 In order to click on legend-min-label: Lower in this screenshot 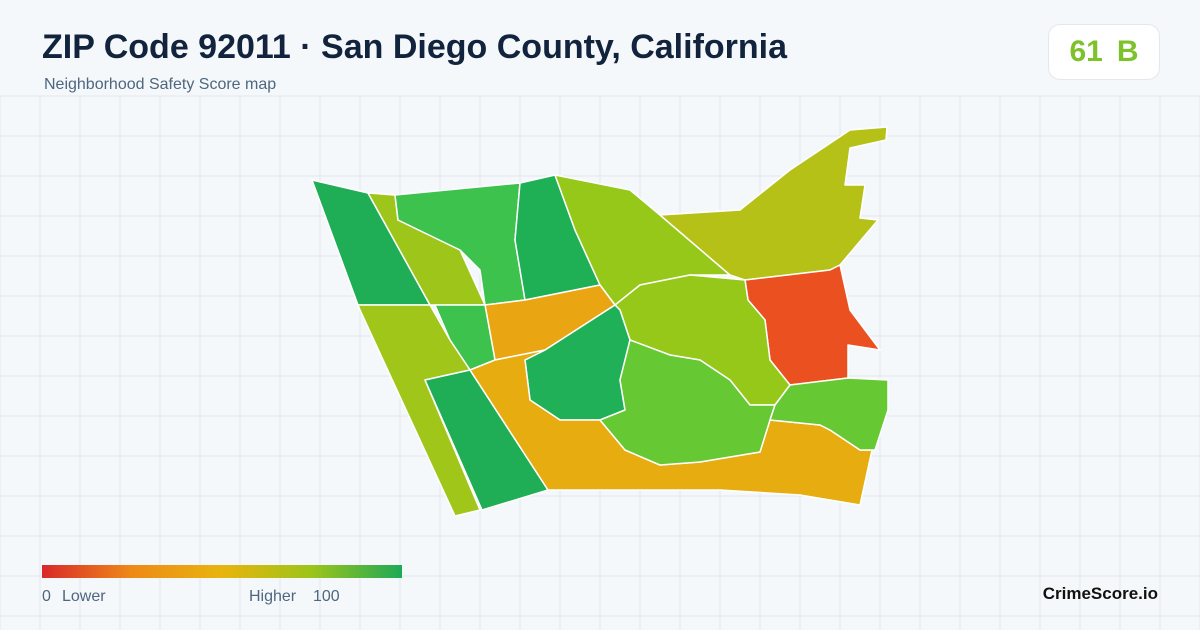, I will do `click(84, 596)`.